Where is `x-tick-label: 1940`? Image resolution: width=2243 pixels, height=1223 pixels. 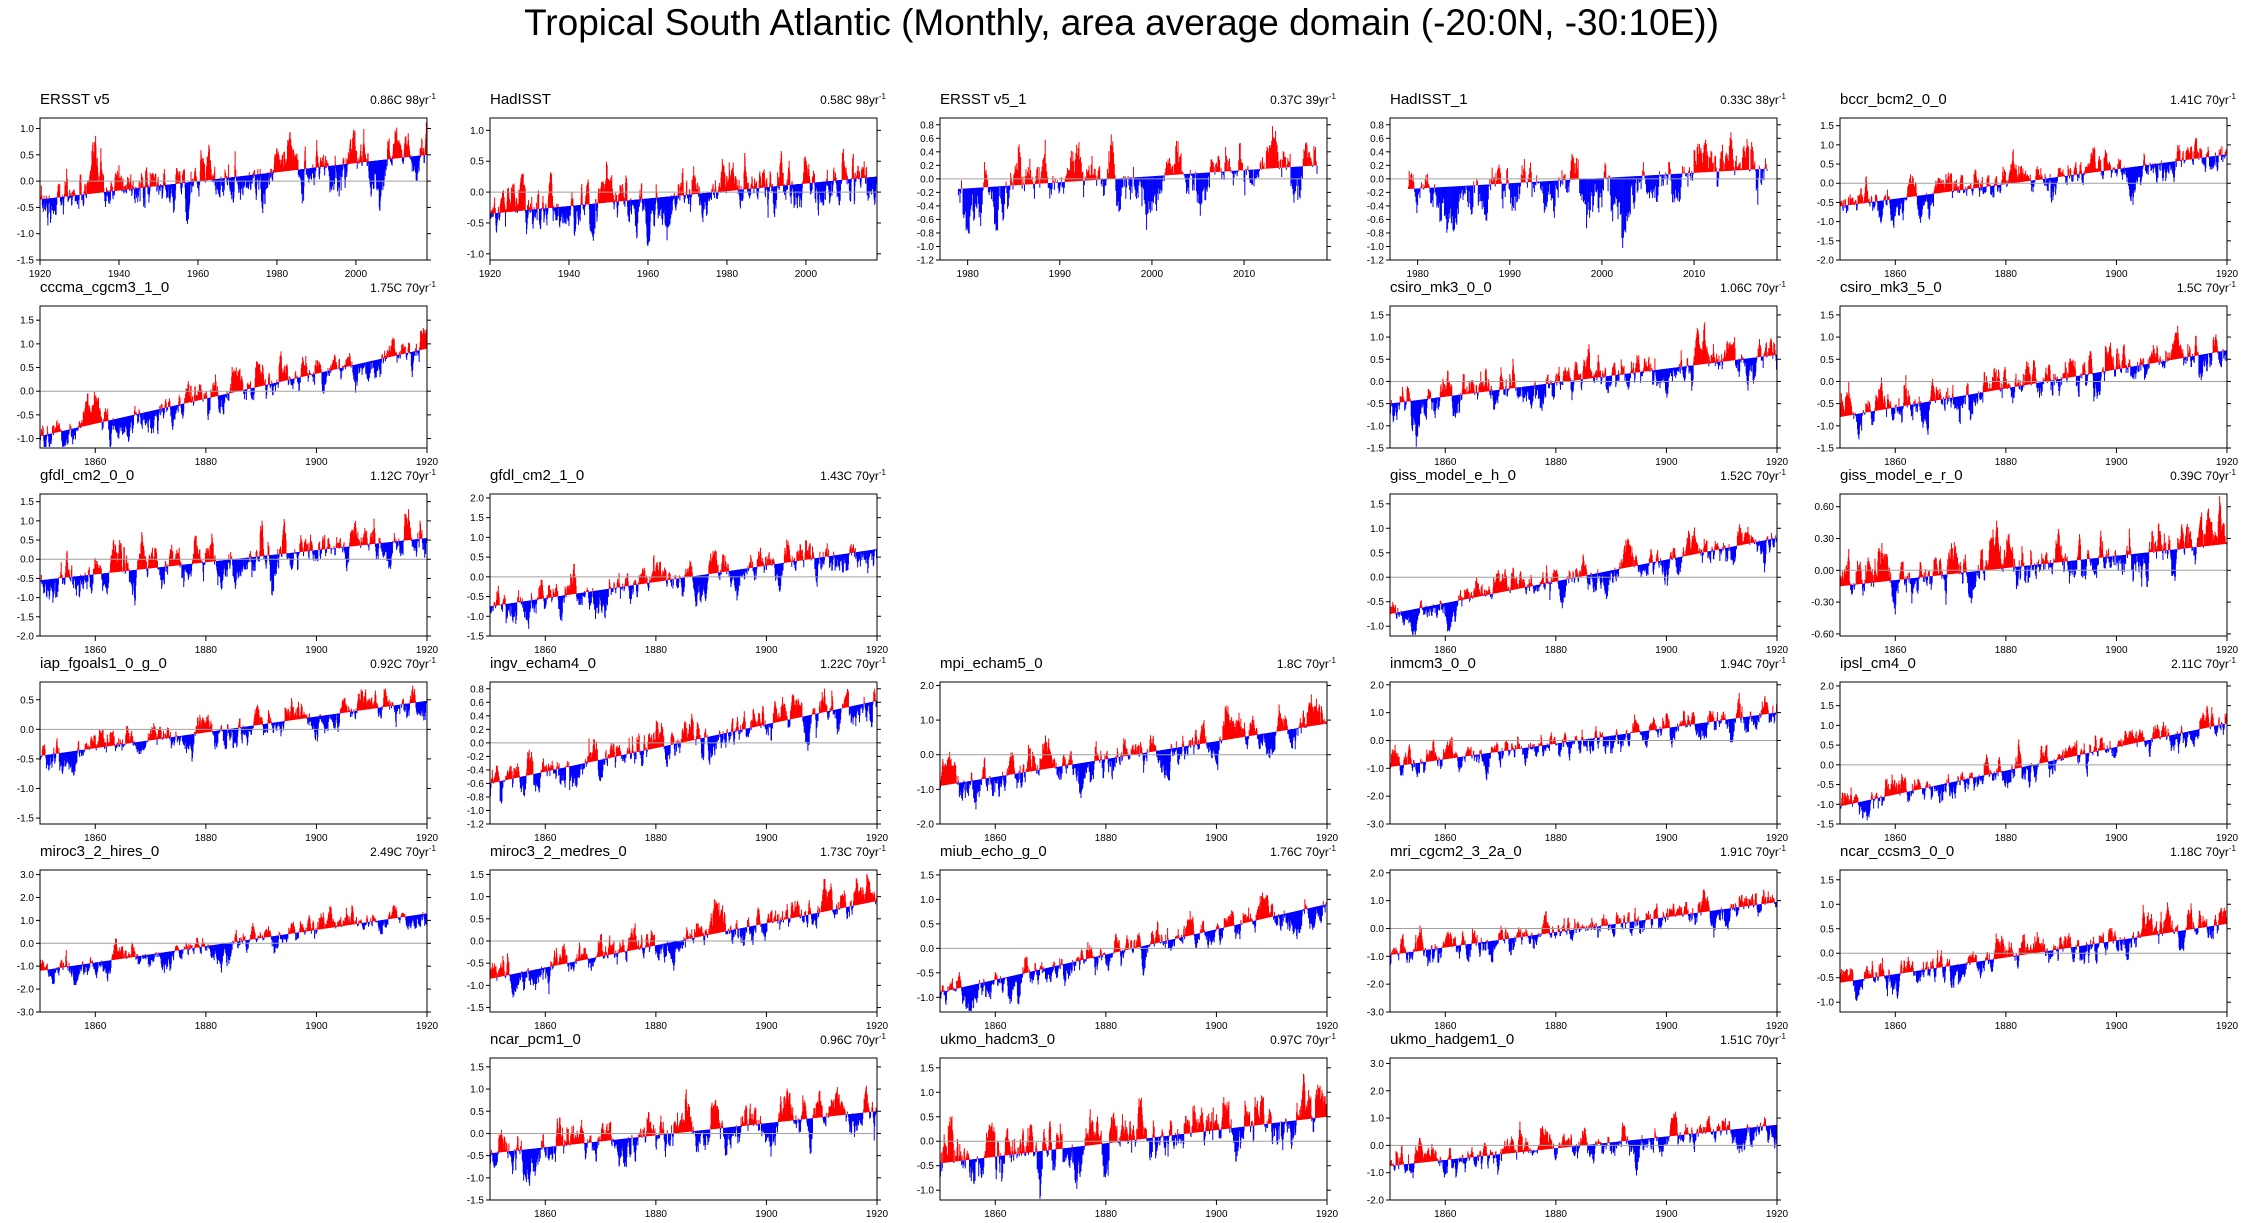 x-tick-label: 1940 is located at coordinates (569, 274).